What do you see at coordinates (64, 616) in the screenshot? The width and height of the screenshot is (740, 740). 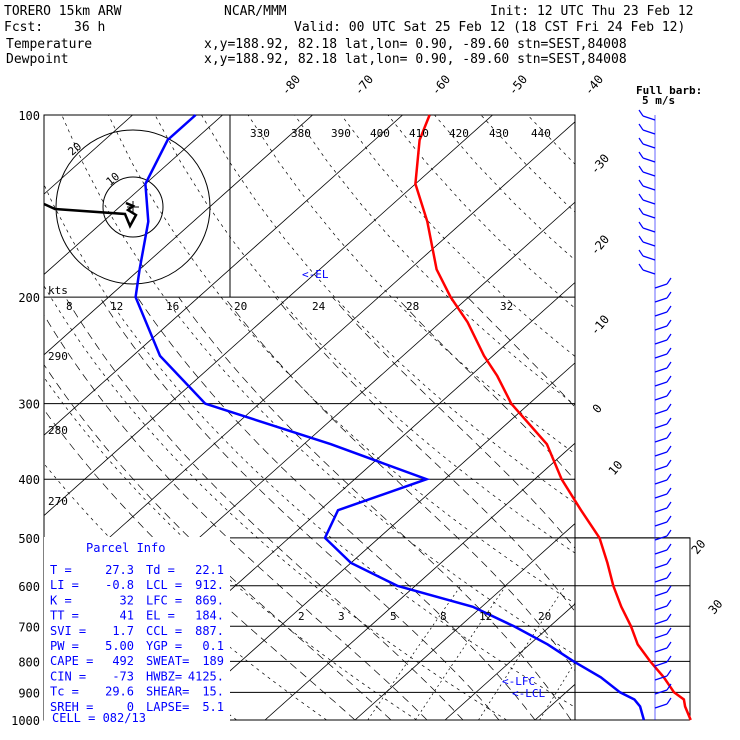 I see `parcel-label: TT =` at bounding box center [64, 616].